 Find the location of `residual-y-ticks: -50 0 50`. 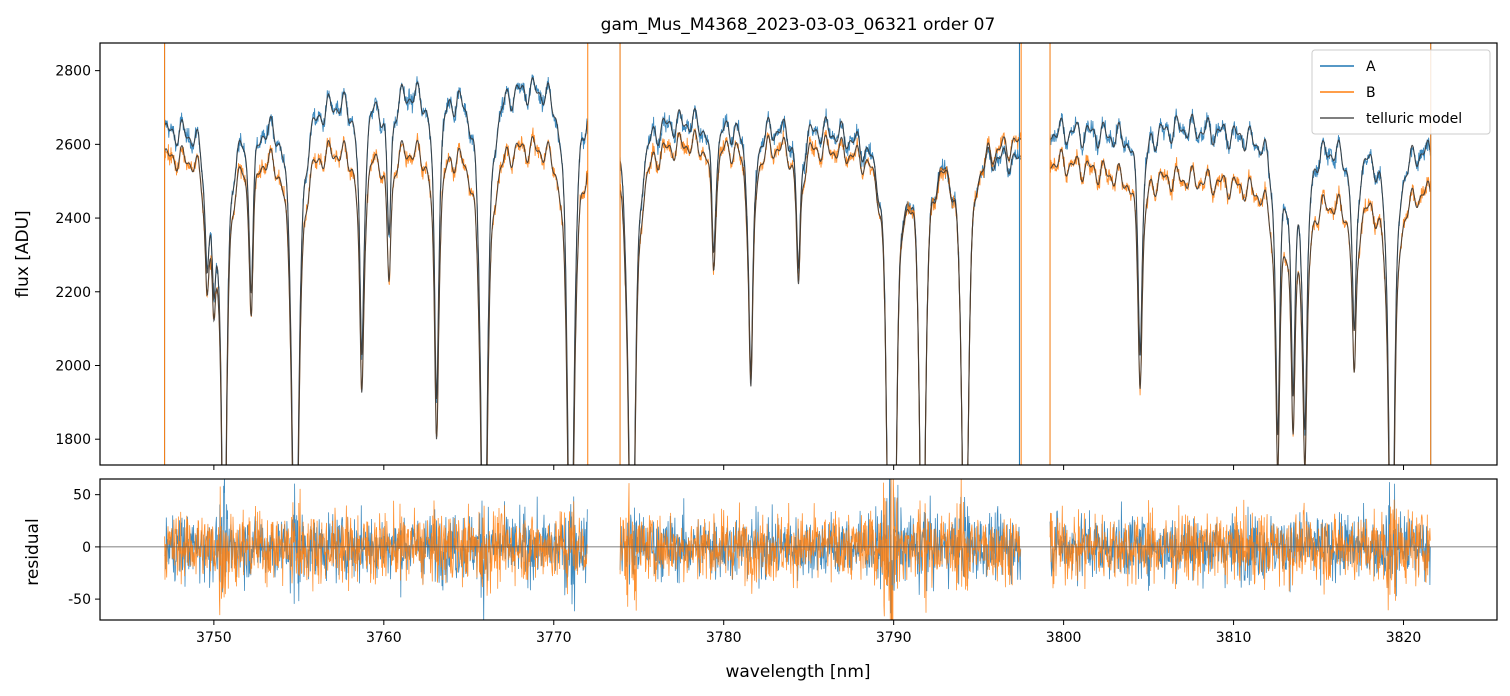

residual-y-ticks: -50 0 50 is located at coordinates (84, 548).